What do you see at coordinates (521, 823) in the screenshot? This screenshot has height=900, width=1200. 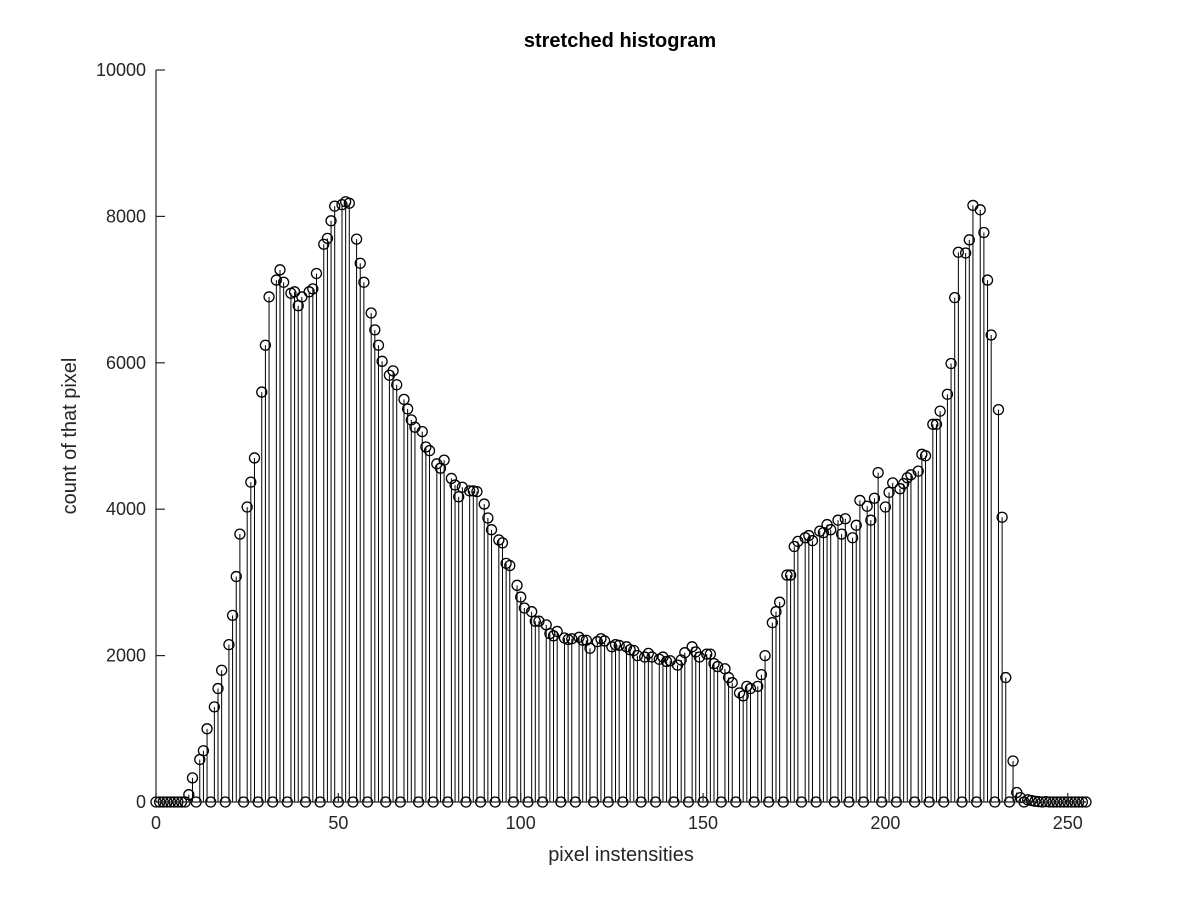 I see `x-tick-label-2: 100` at bounding box center [521, 823].